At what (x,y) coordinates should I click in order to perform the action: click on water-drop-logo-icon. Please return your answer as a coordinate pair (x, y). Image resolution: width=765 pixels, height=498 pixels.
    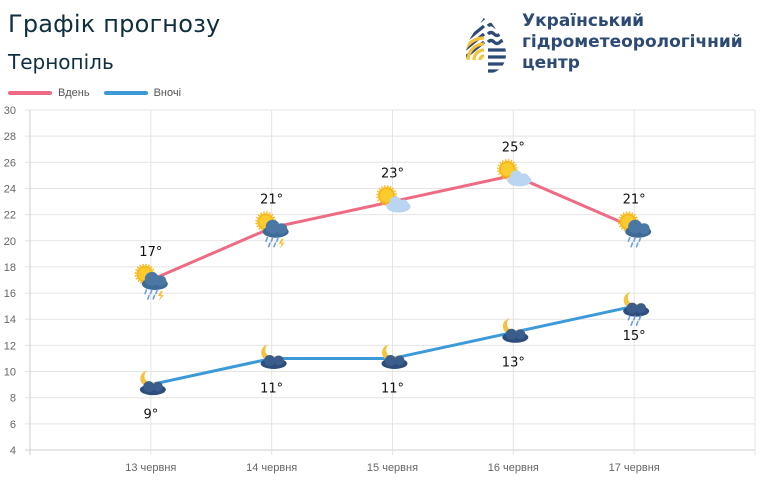
    Looking at the image, I should click on (486, 44).